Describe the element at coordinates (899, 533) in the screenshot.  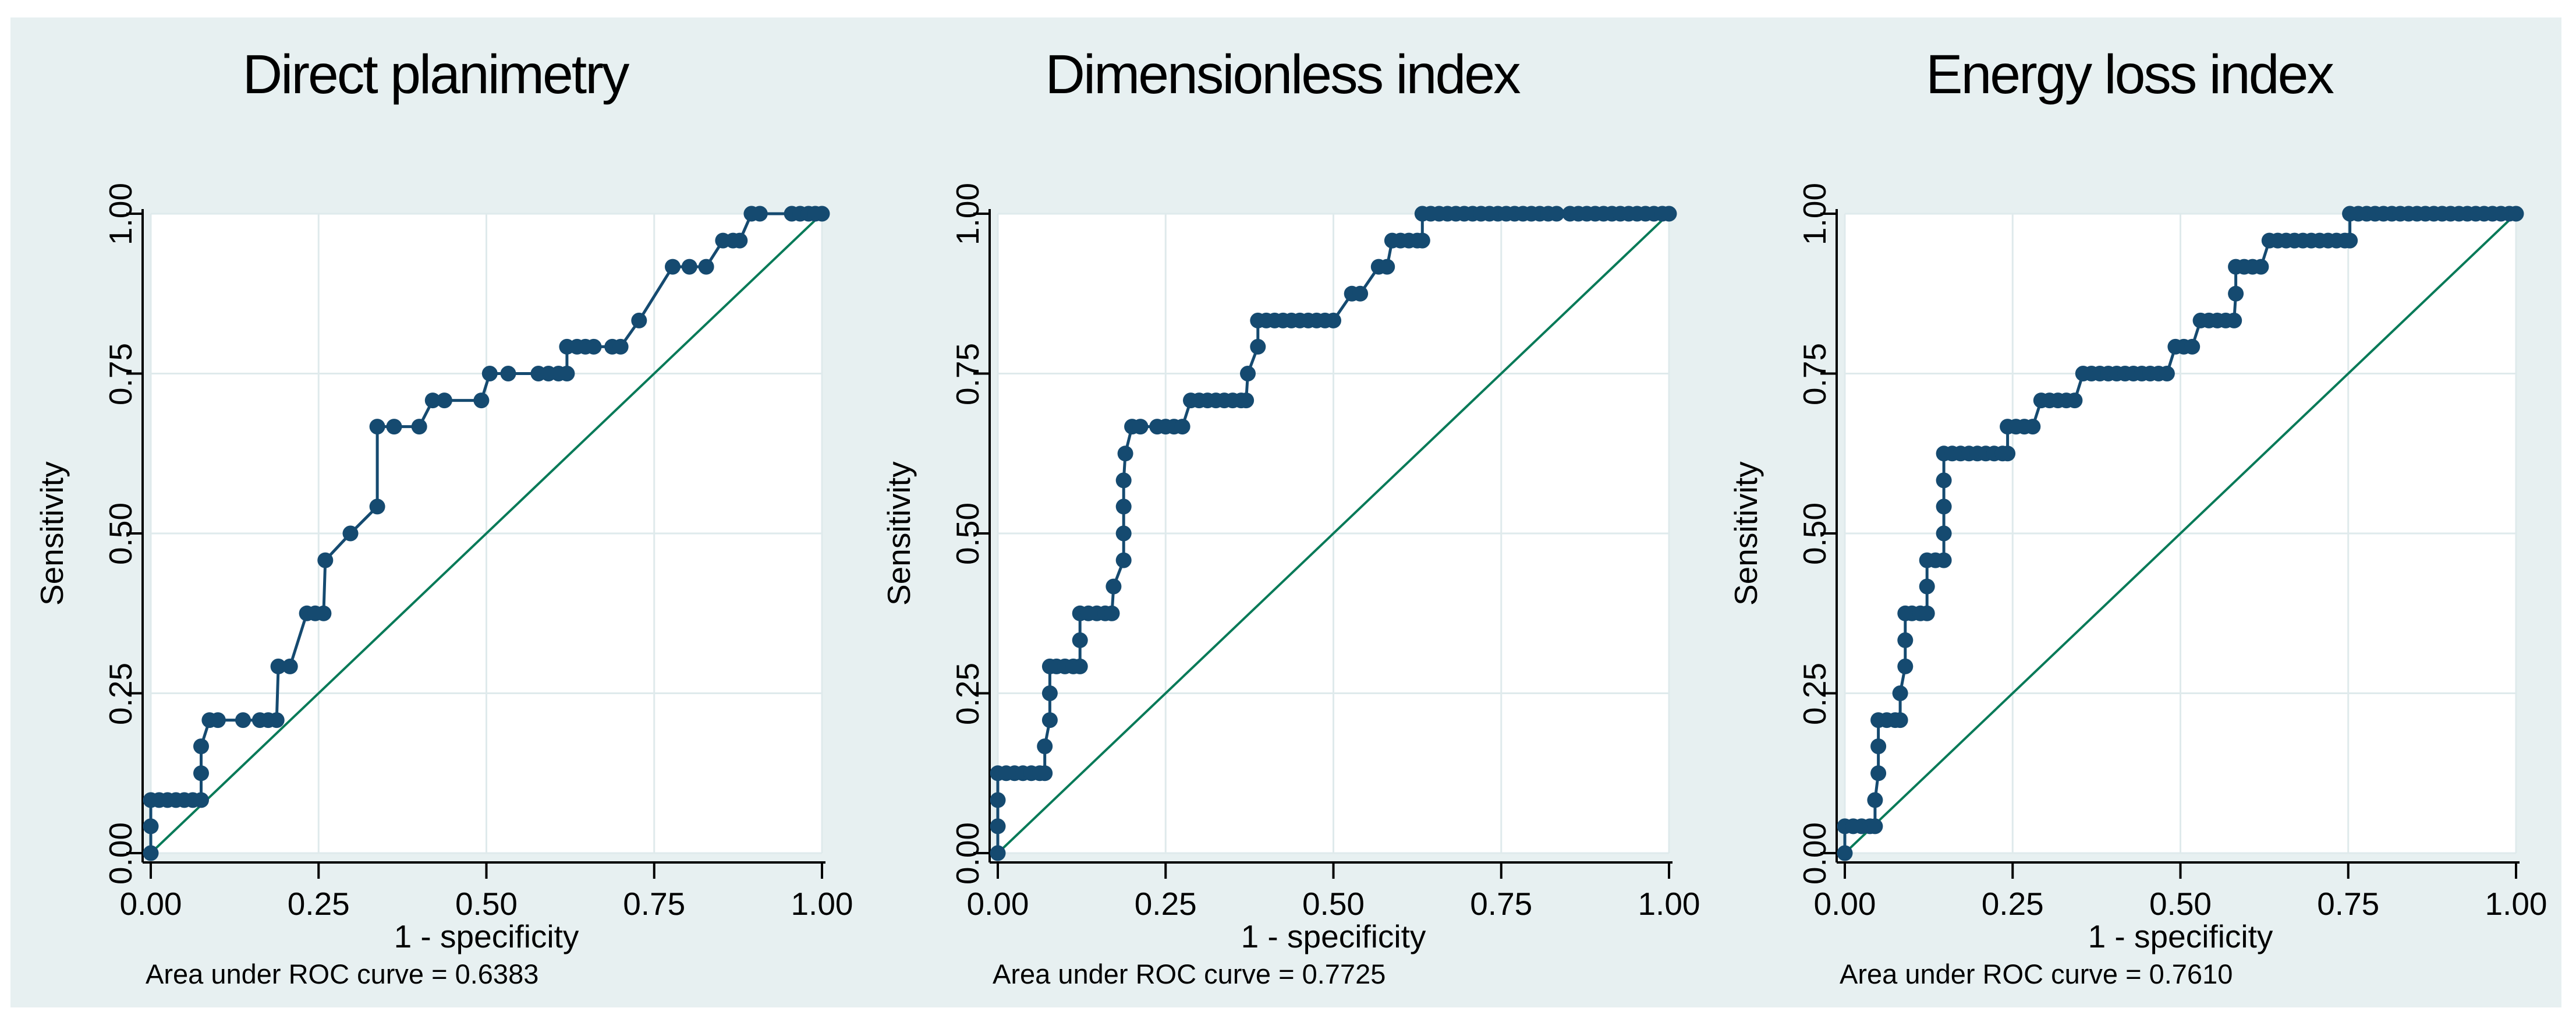
I see `y-axis-title: Sensitivity` at that location.